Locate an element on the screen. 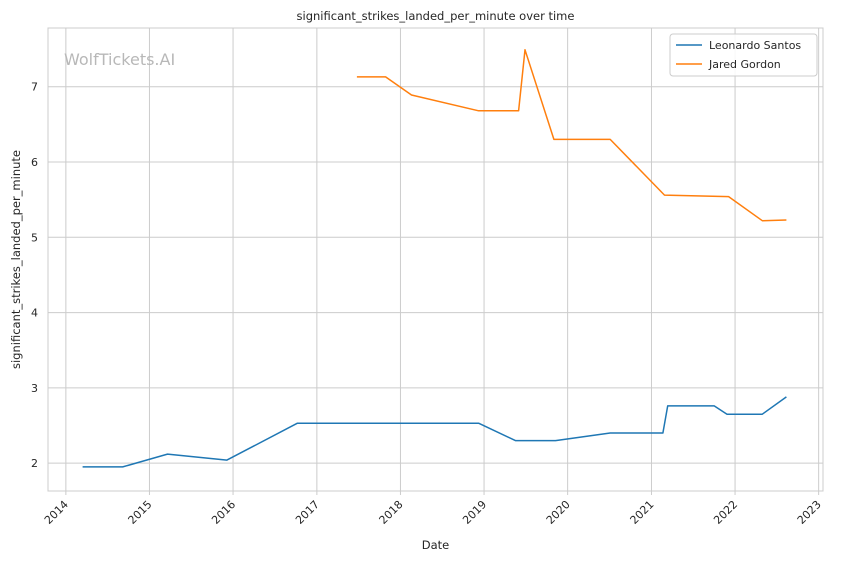 The height and width of the screenshot is (561, 844). y-tick-label: 3 is located at coordinates (34, 388).